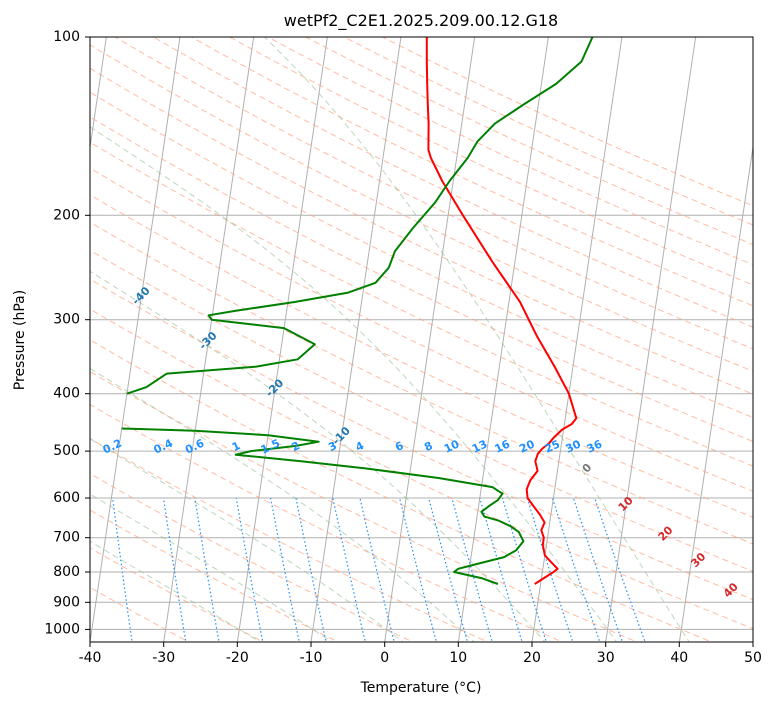 The image size is (775, 708). What do you see at coordinates (503, 446) in the screenshot?
I see `mixing-ratio-label: 16` at bounding box center [503, 446].